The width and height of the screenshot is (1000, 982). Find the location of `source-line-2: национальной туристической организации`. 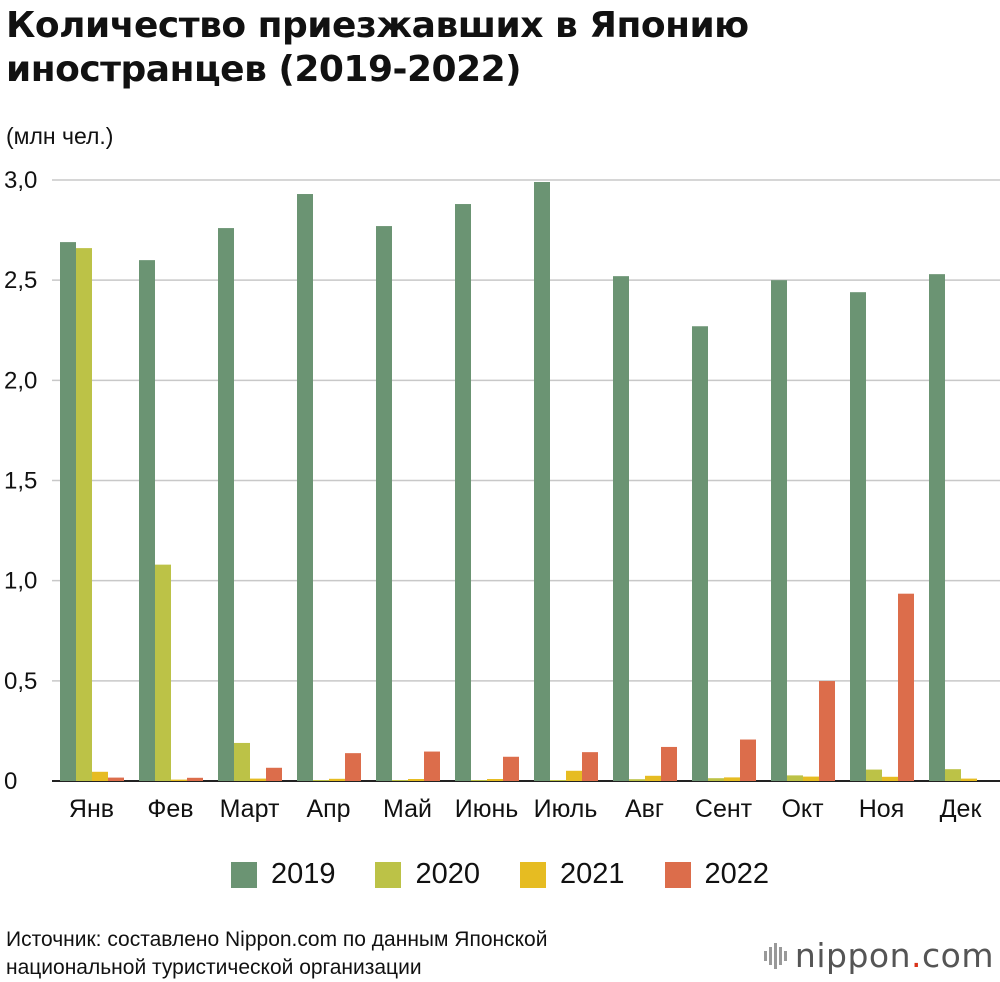

source-line-2: национальной туристической организации is located at coordinates (214, 967).